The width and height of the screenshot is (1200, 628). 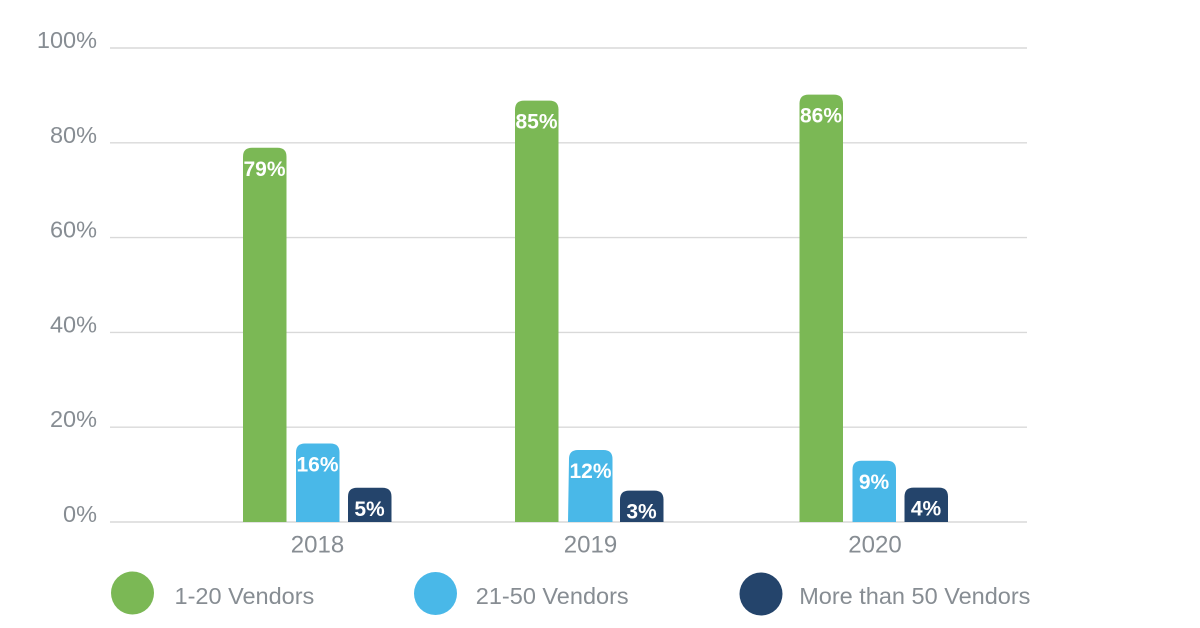 I want to click on svg-text: 2020, so click(x=874, y=545).